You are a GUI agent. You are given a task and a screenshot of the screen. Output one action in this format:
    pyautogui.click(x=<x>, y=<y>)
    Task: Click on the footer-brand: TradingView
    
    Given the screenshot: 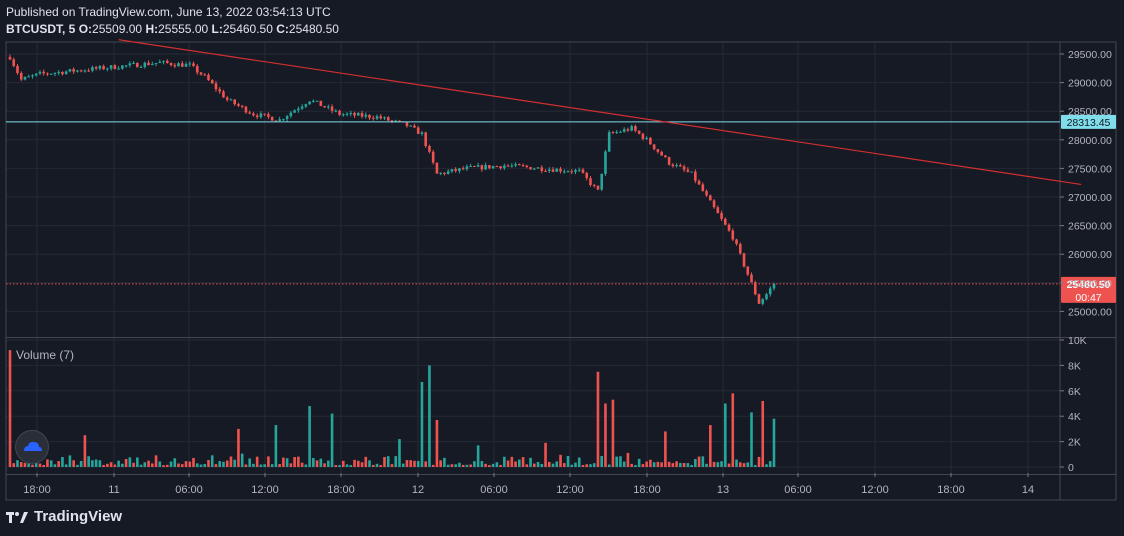 What is the action you would take?
    pyautogui.click(x=64, y=516)
    